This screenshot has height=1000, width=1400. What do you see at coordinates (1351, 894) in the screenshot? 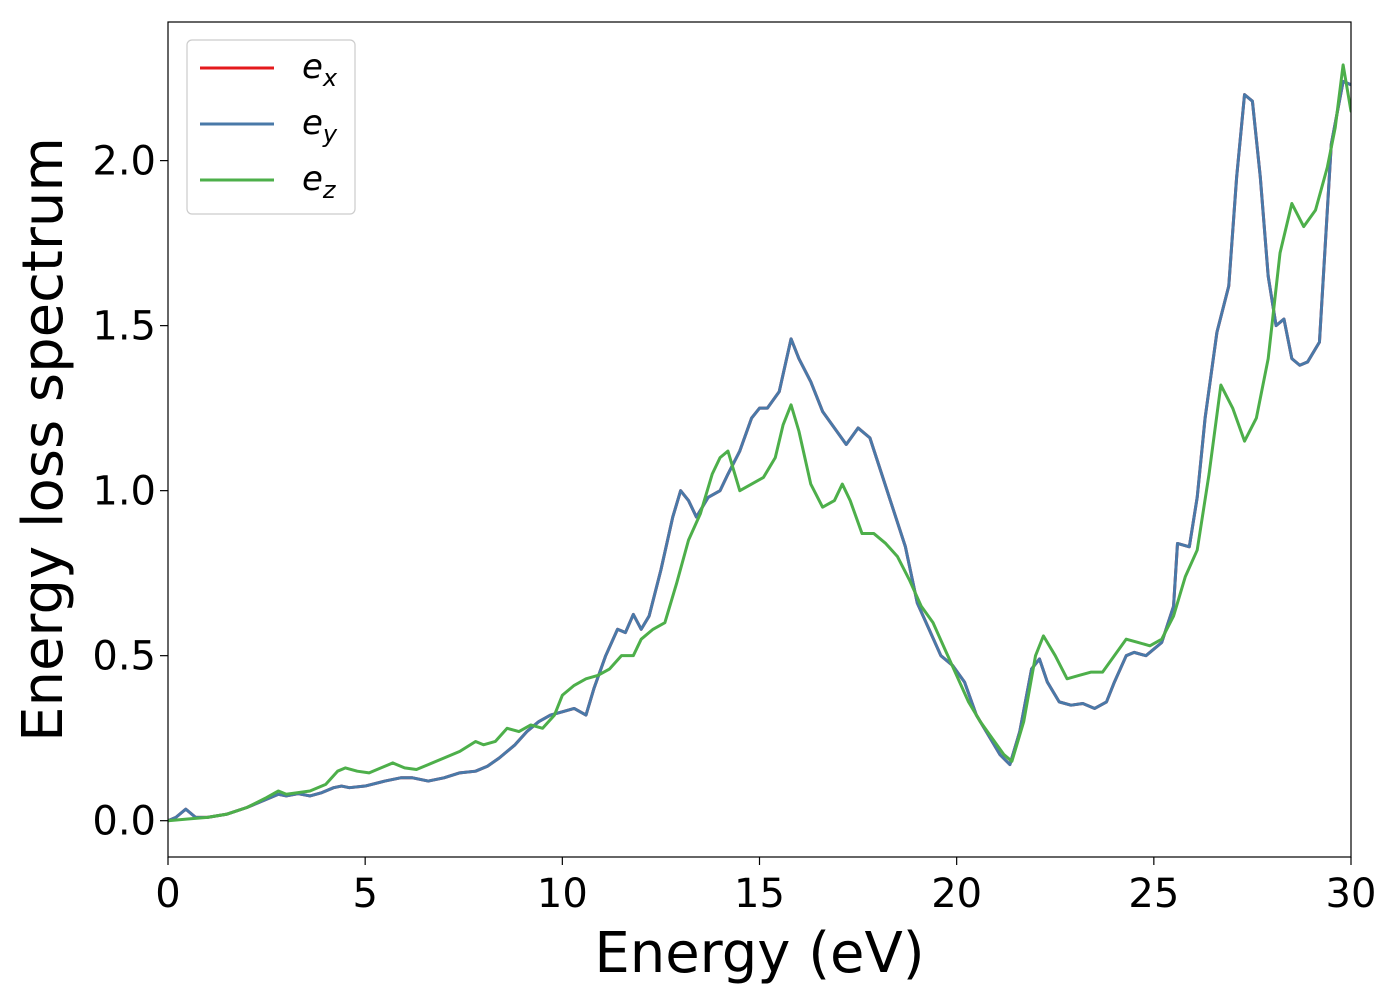
I see `x-tick-label: 30` at bounding box center [1351, 894].